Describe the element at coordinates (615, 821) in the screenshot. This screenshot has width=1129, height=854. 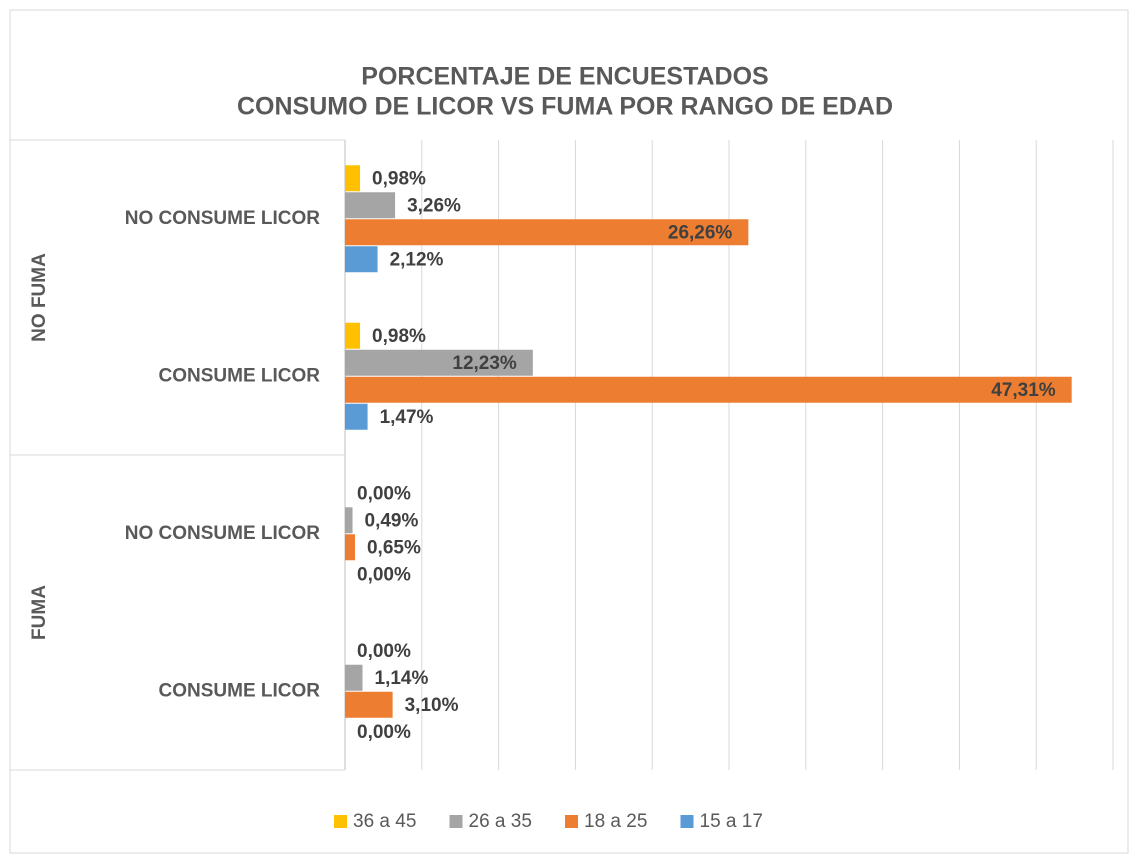
I see `legend-label: 18 a 25` at that location.